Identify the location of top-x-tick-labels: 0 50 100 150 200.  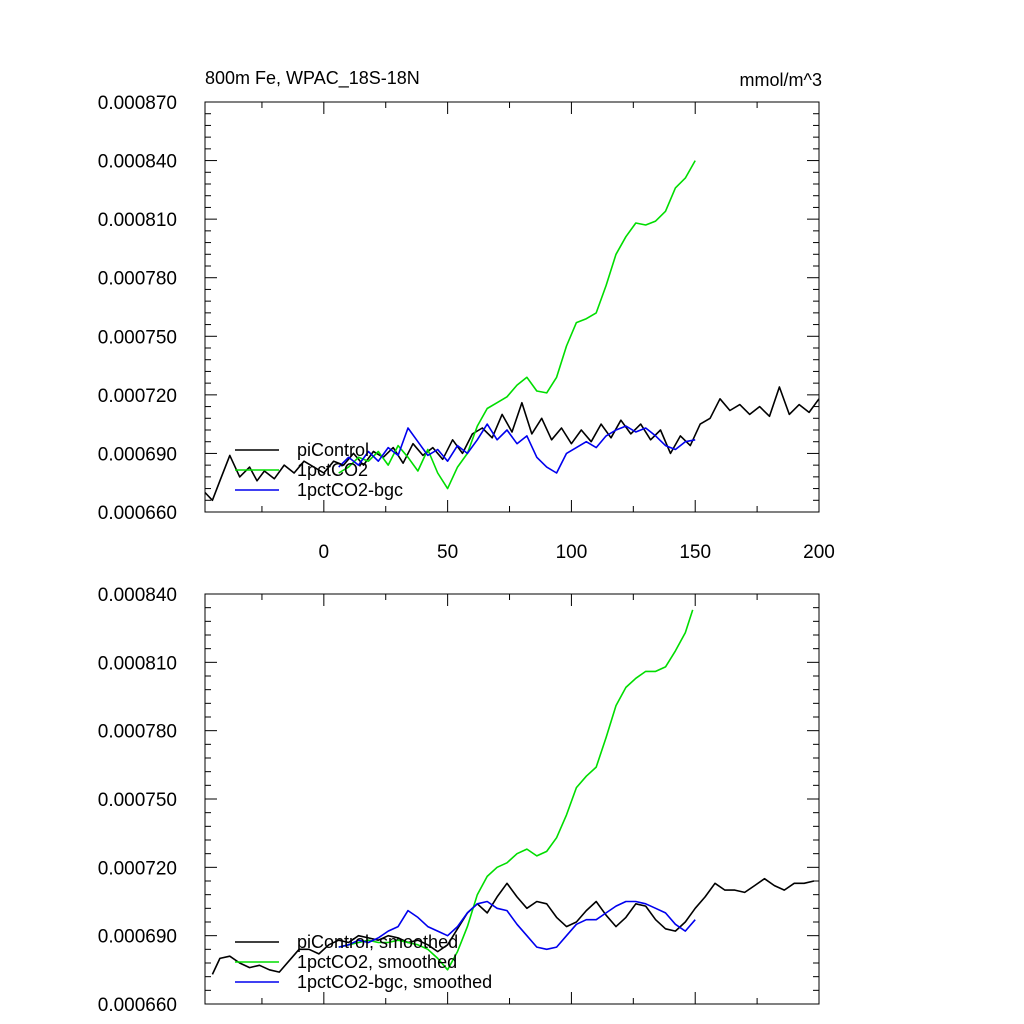
(577, 552).